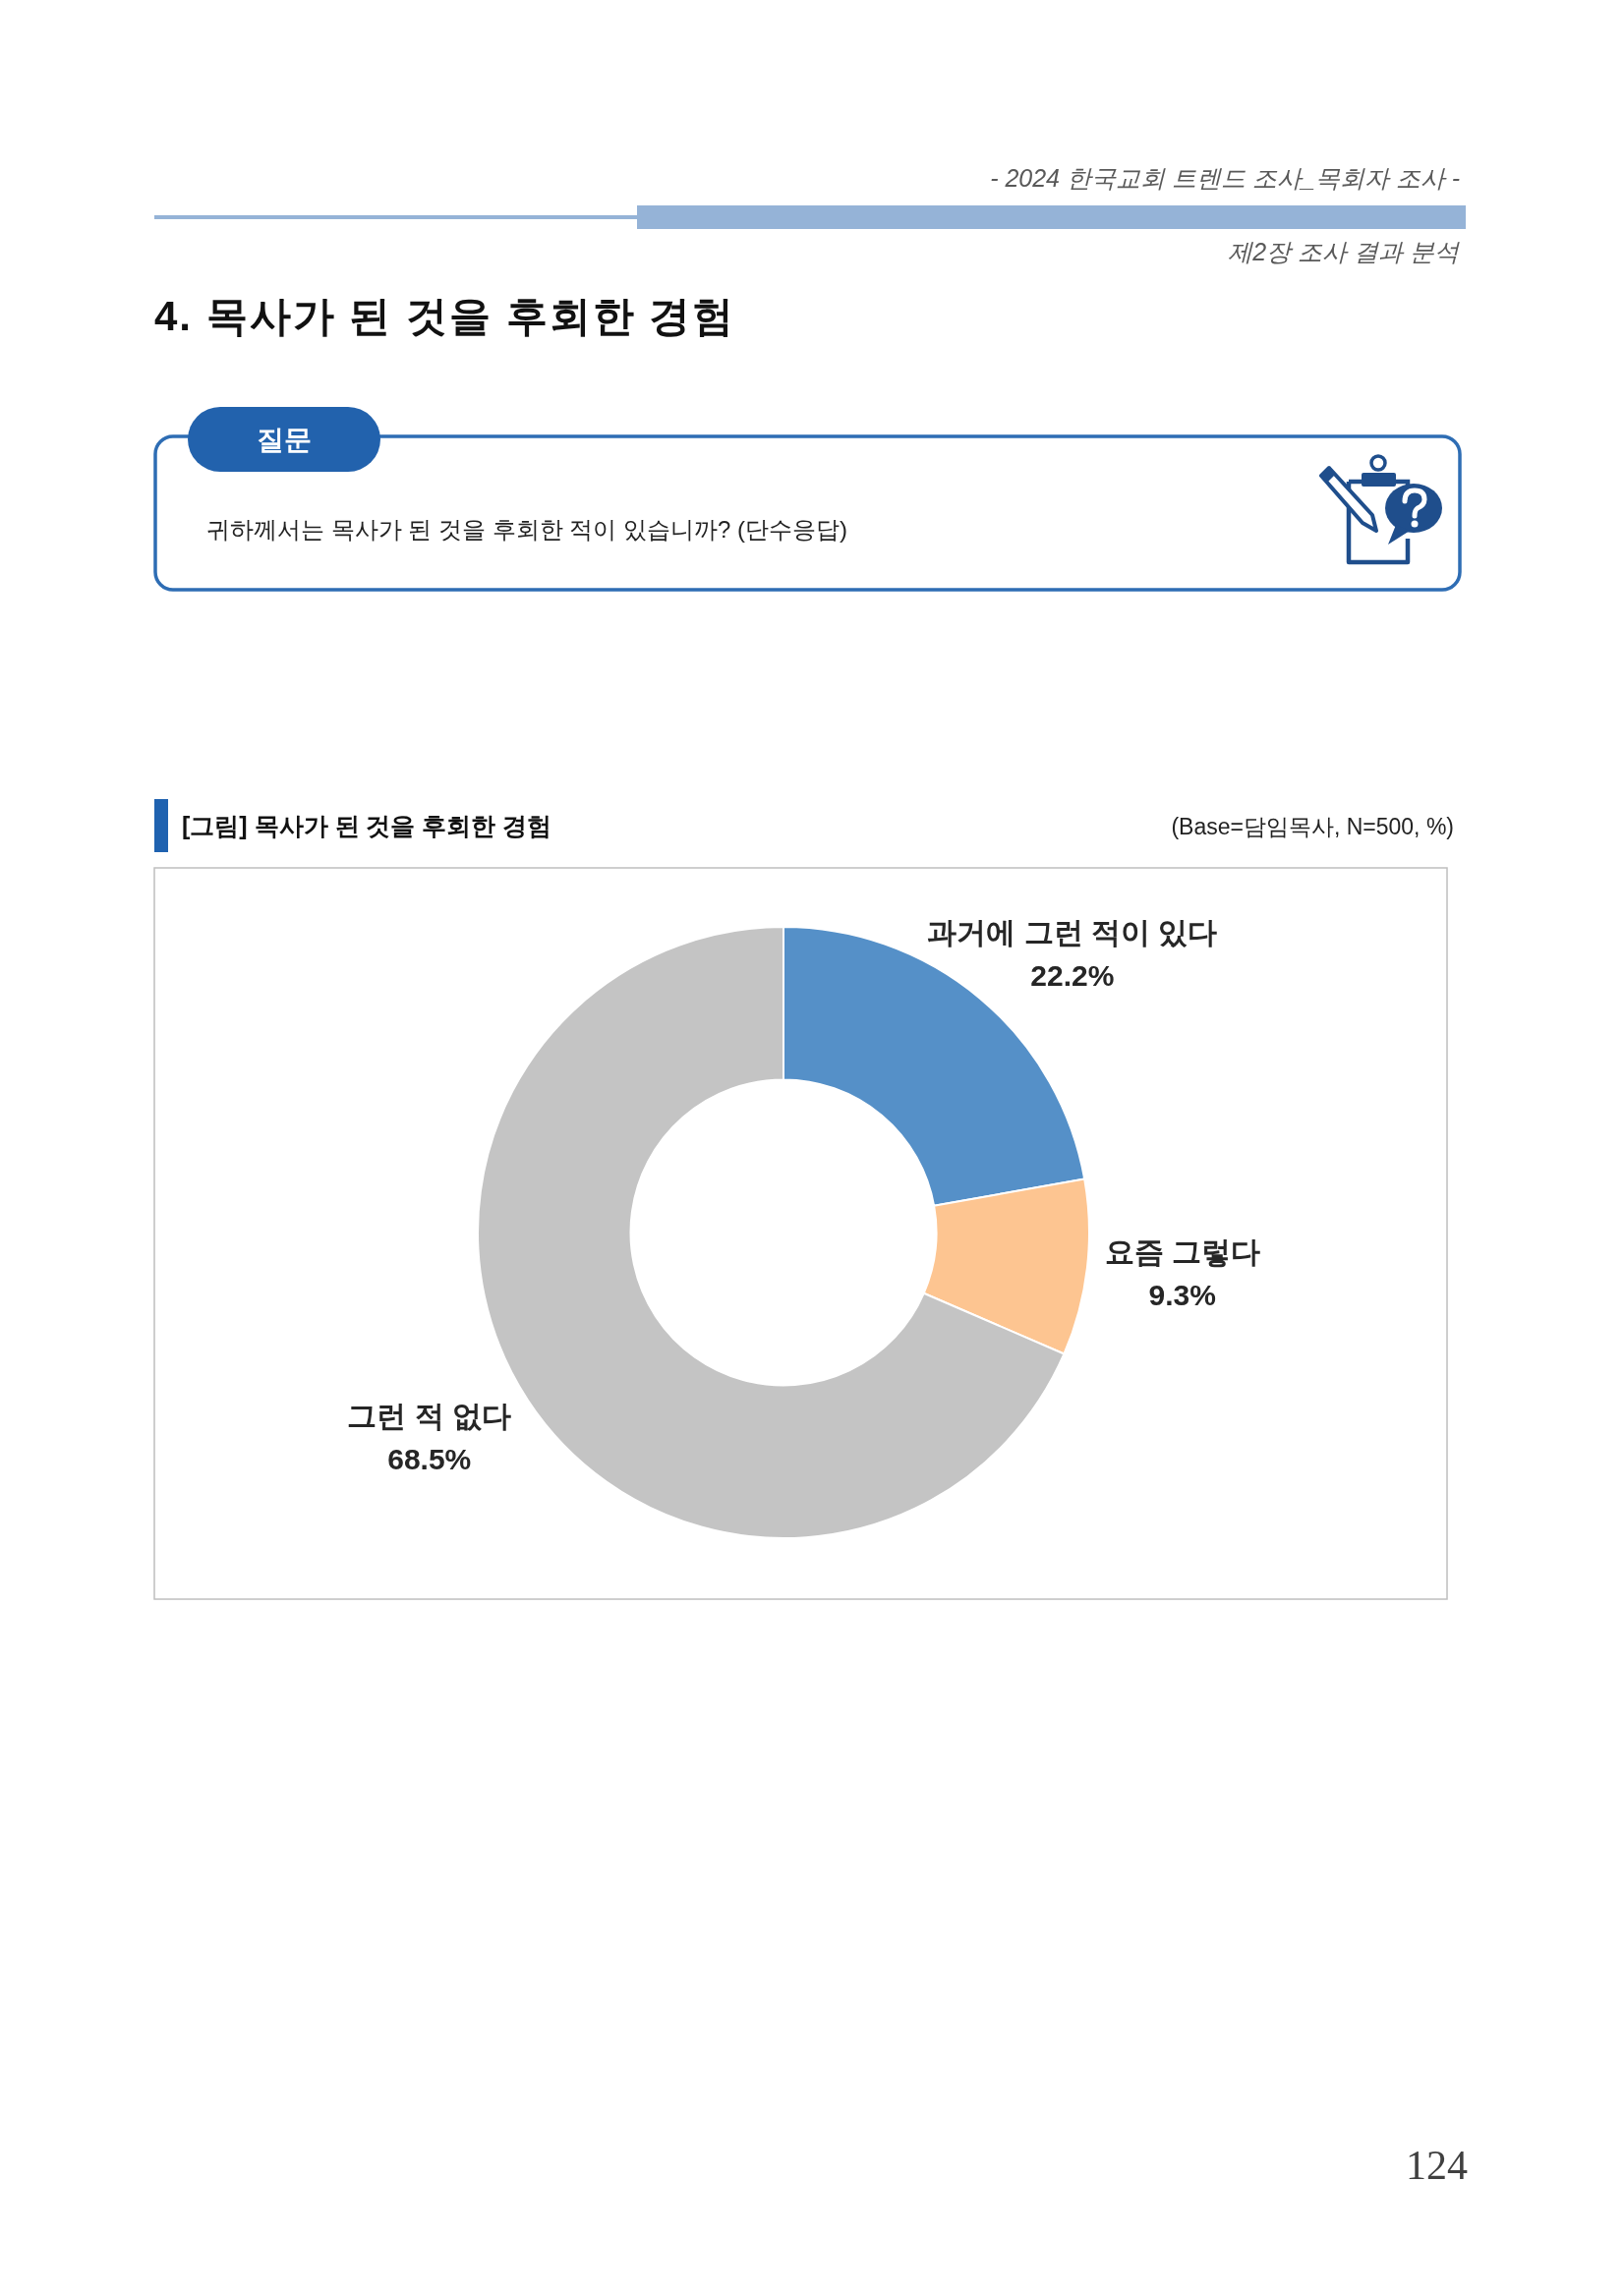 The image size is (1624, 2296). I want to click on annotation: 4. 목사가 된 것을 후회한 경험, so click(445, 316).